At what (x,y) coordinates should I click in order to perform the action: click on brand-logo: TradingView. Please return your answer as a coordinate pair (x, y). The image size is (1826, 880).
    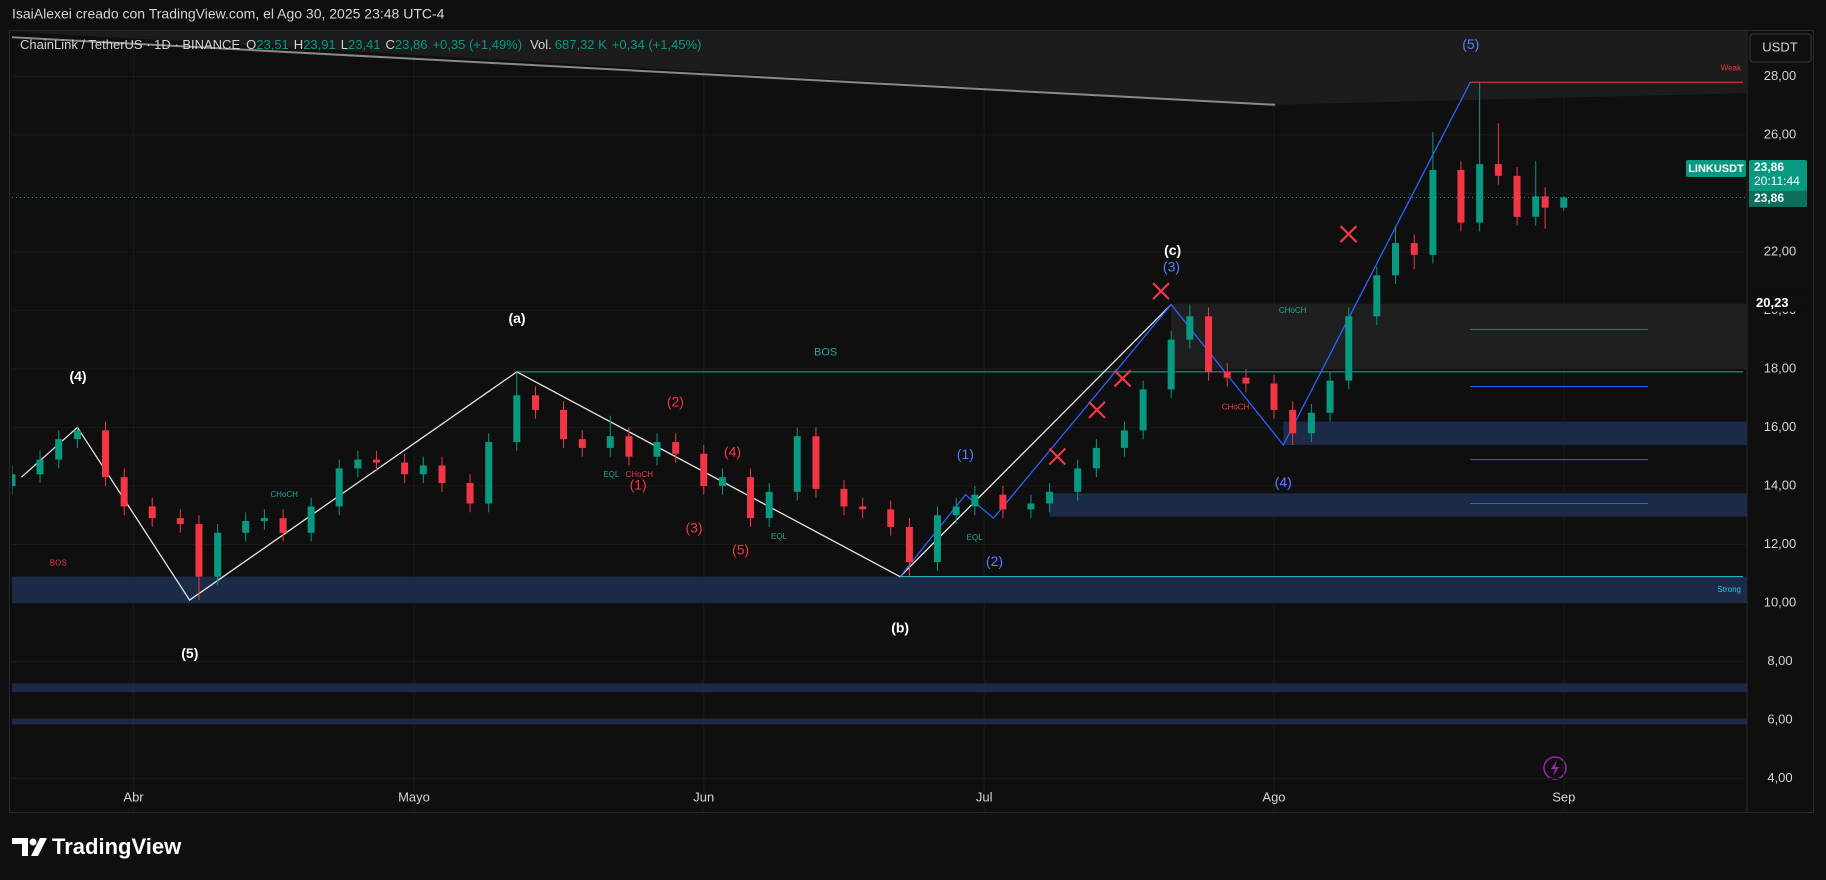
    Looking at the image, I should click on (97, 846).